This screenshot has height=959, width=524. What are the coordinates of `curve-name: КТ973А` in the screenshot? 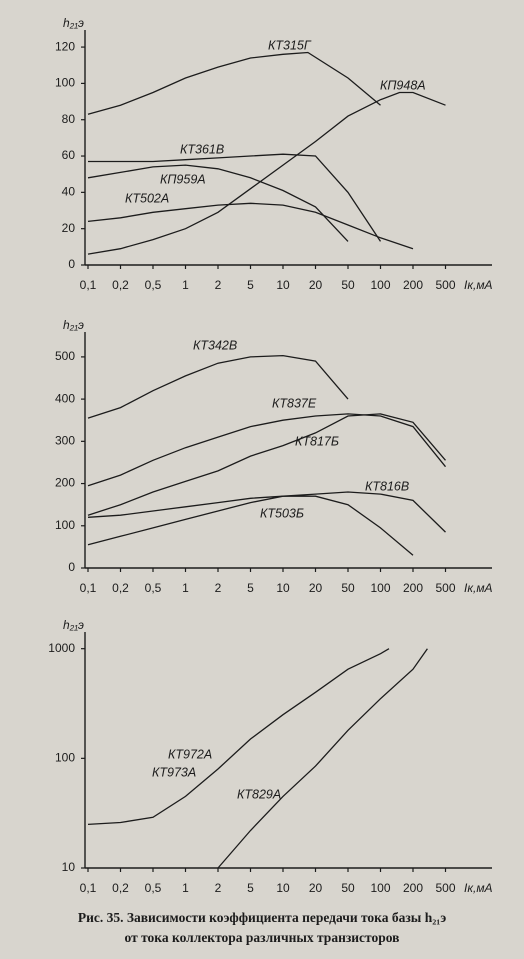 It's located at (174, 772).